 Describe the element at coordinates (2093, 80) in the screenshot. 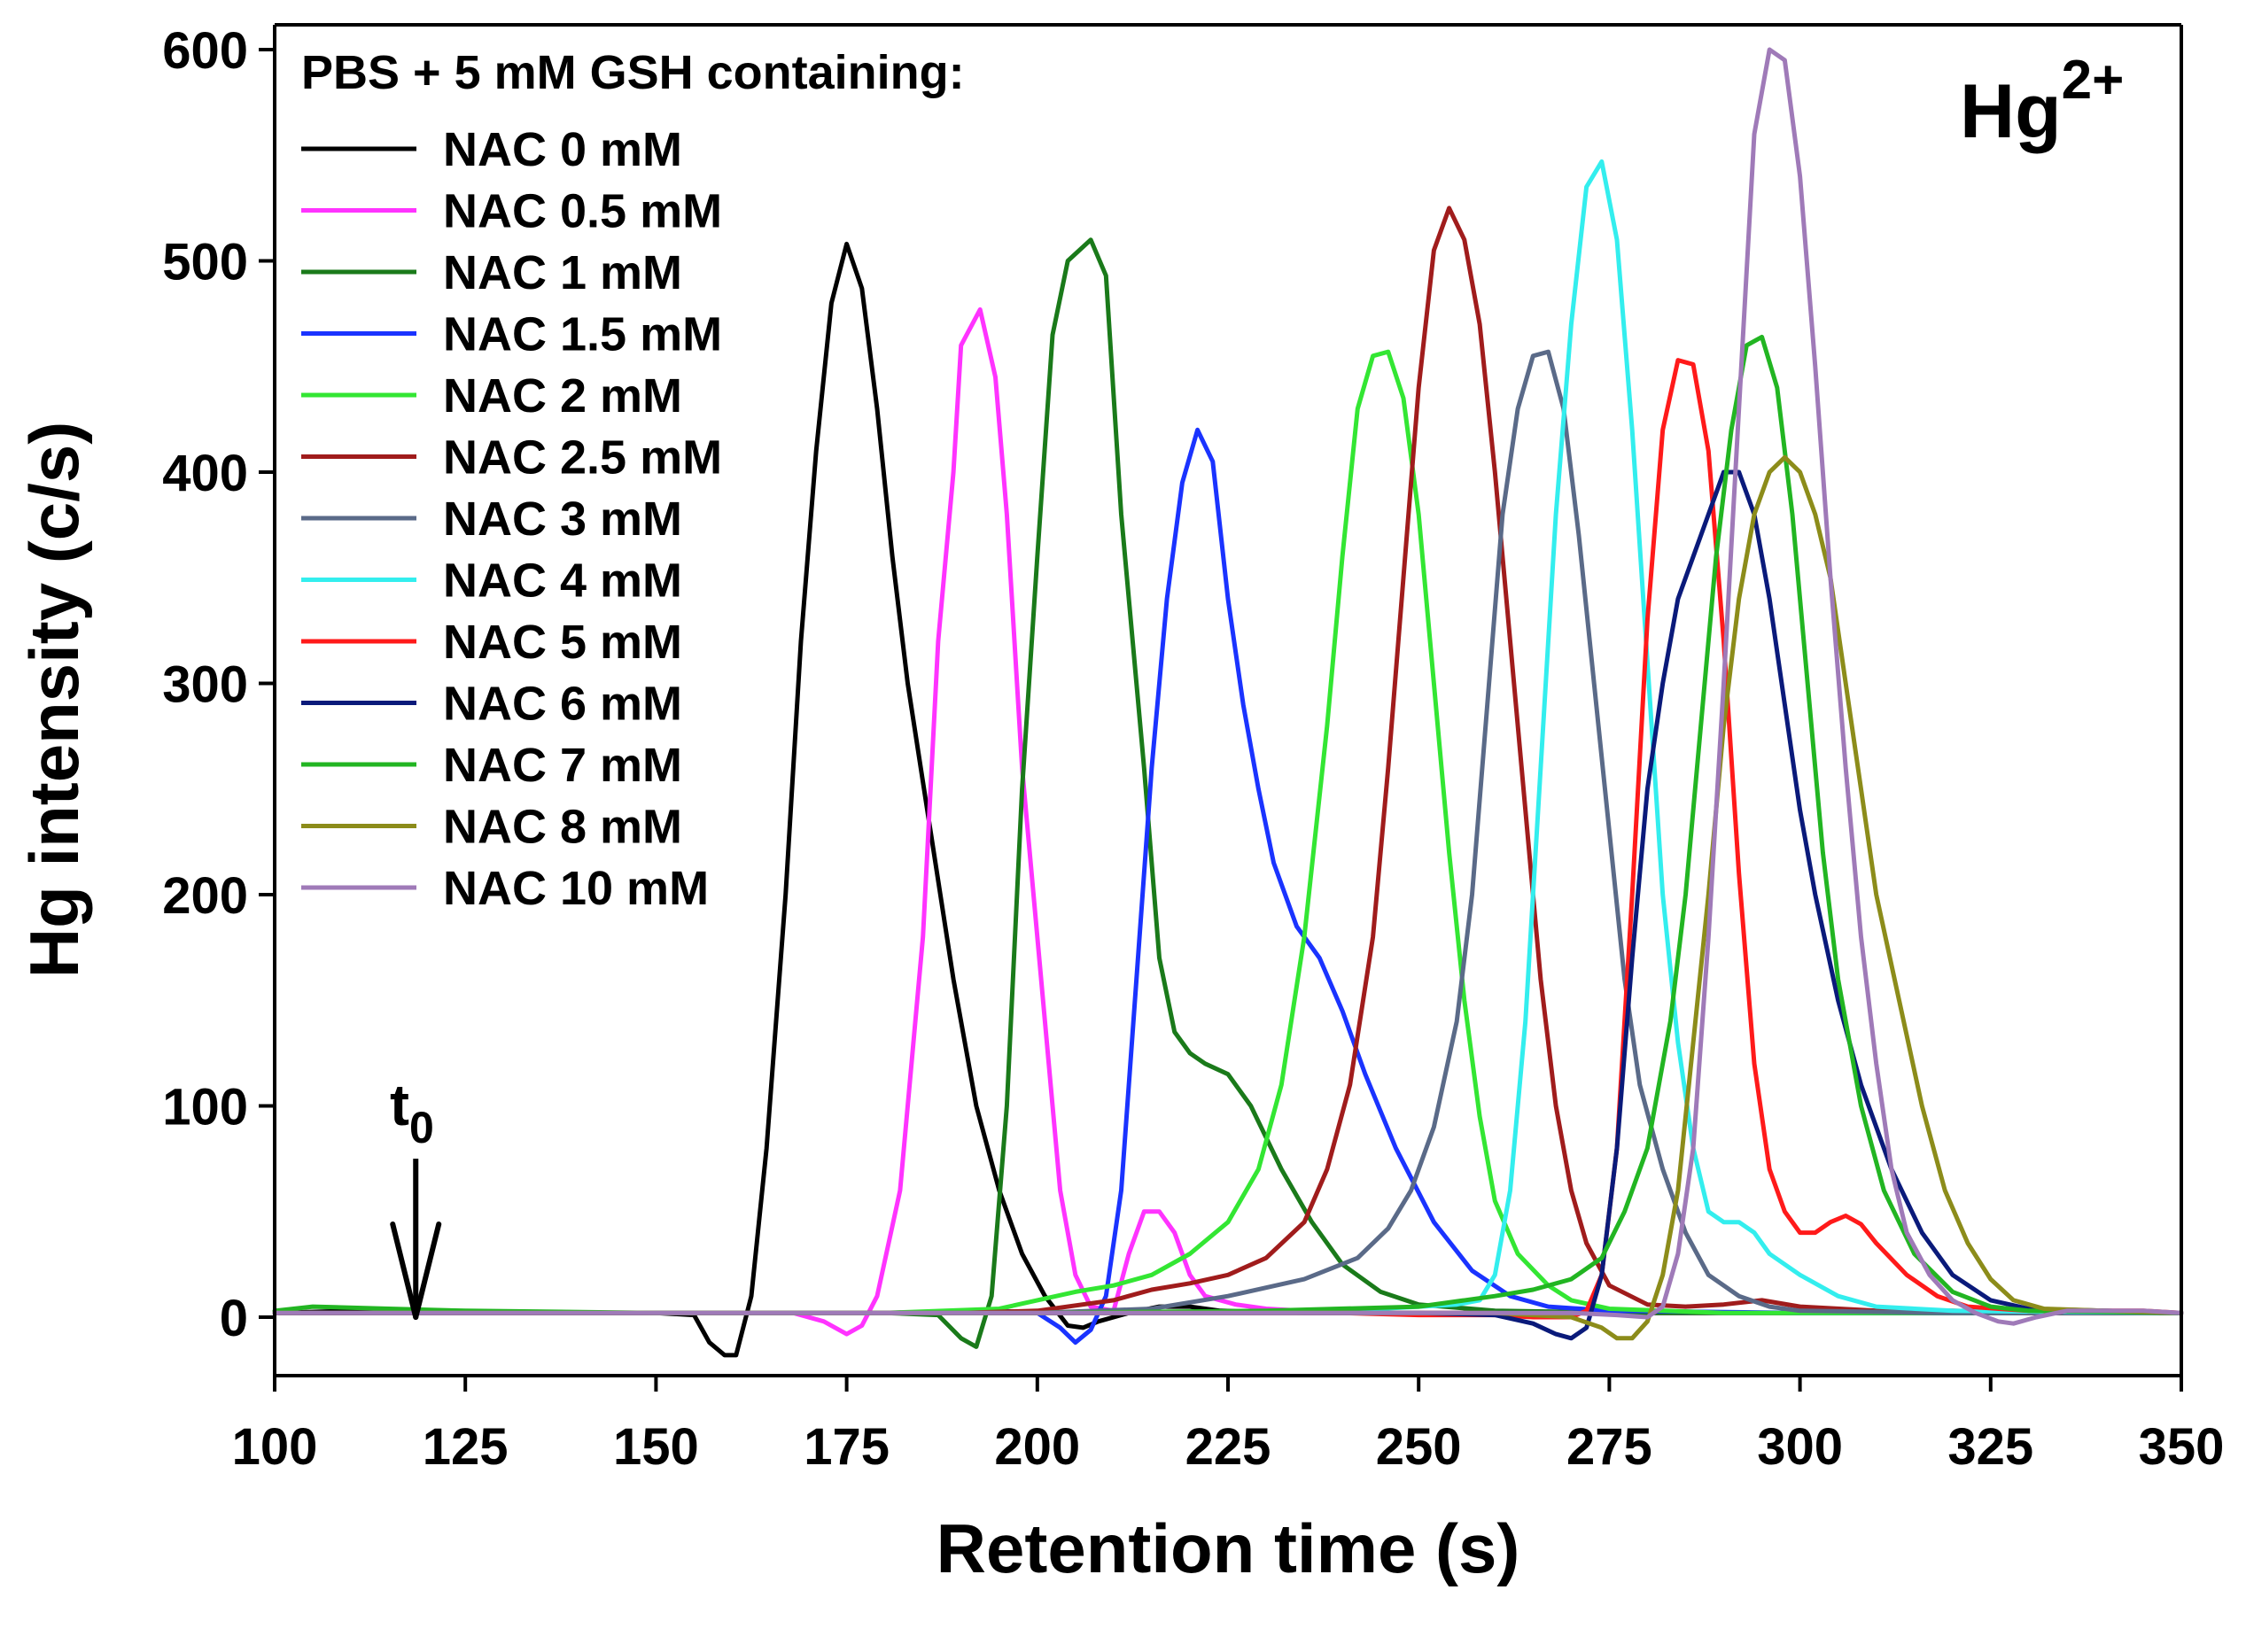

I see `ion-label-charge: 2+` at that location.